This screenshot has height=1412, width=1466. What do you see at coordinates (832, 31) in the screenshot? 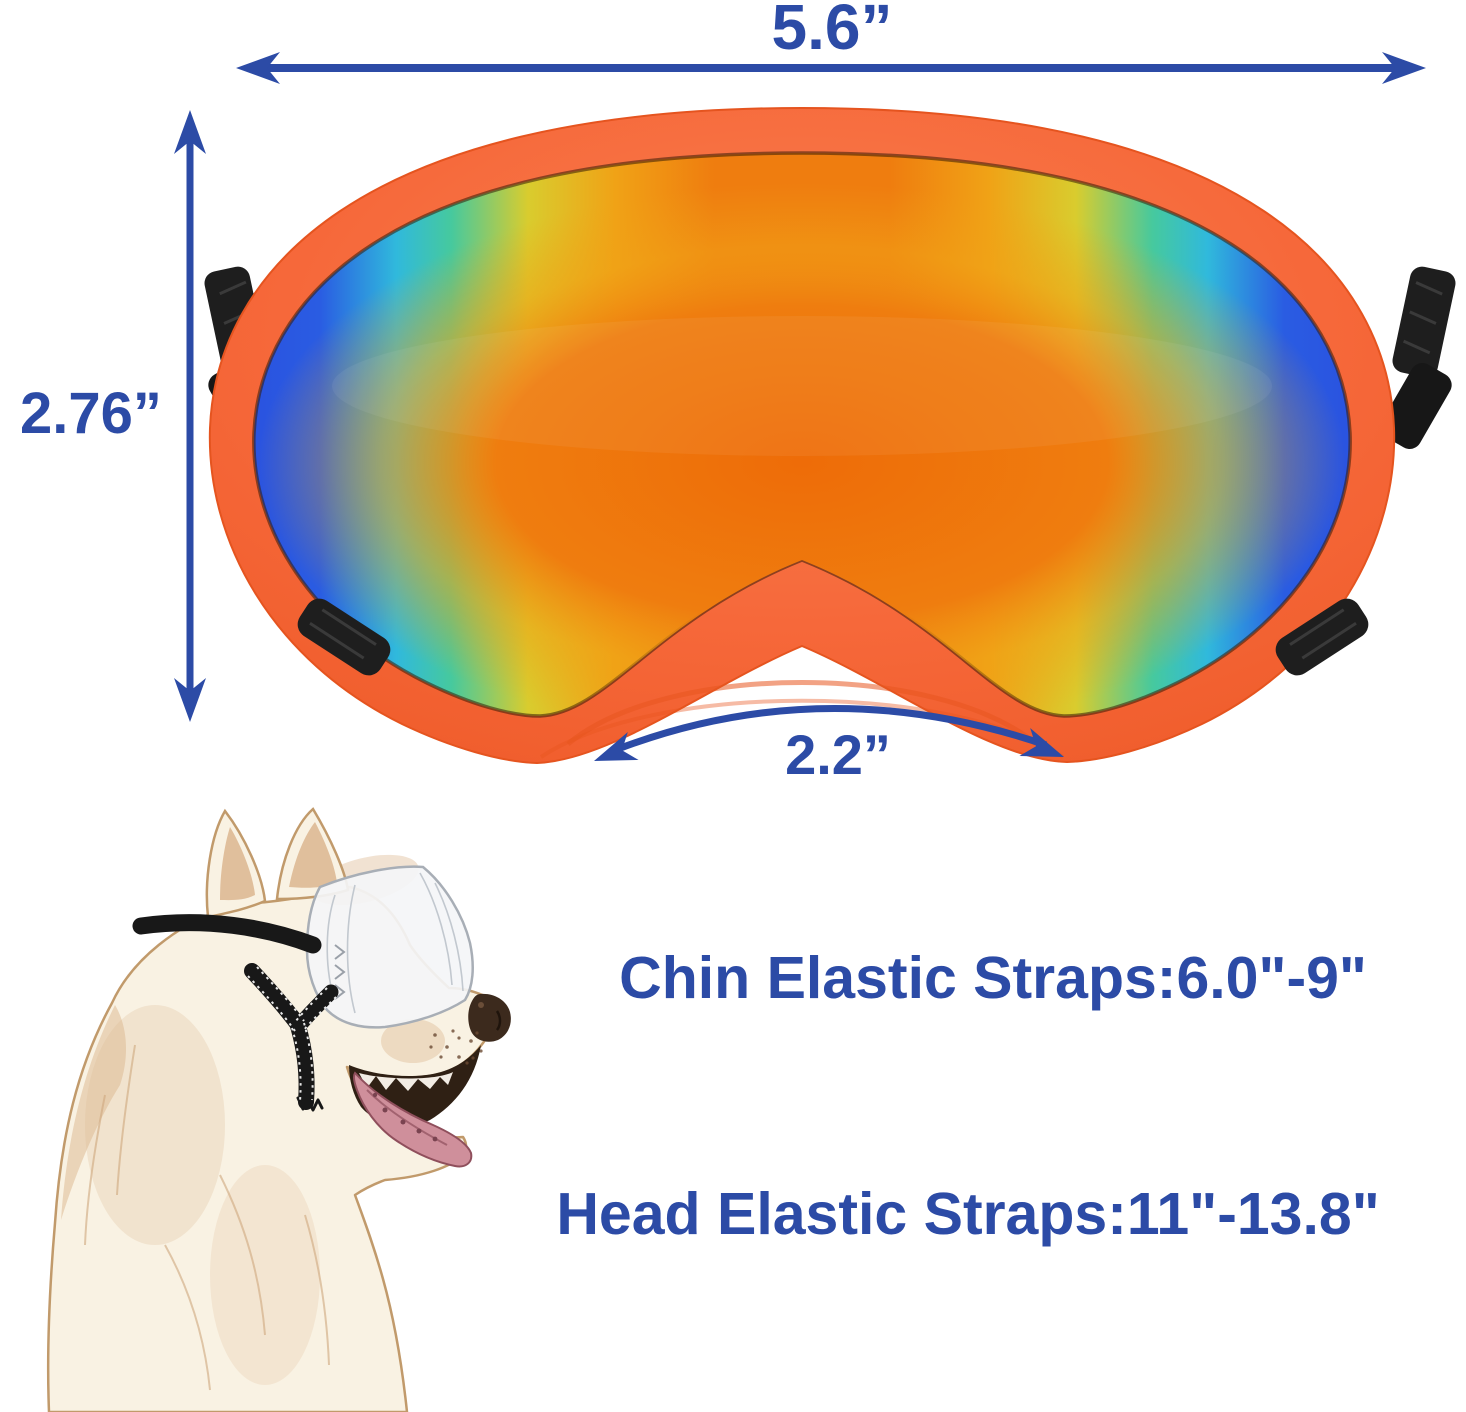
I see `width-dimension-label: 5.6”` at bounding box center [832, 31].